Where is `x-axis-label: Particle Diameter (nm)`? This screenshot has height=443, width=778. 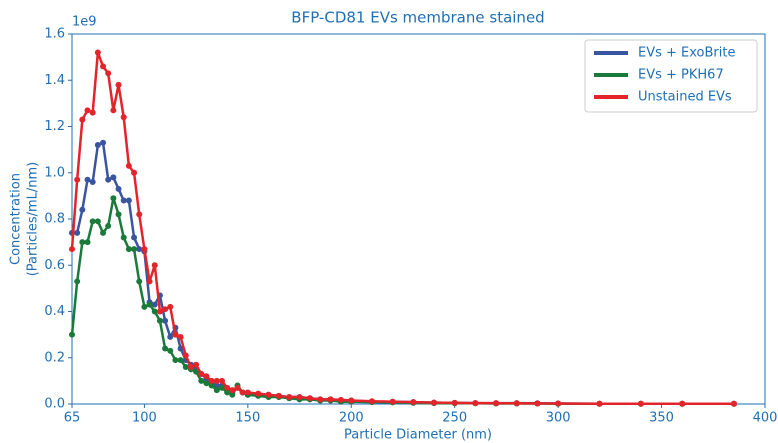 x-axis-label: Particle Diameter (nm) is located at coordinates (418, 435).